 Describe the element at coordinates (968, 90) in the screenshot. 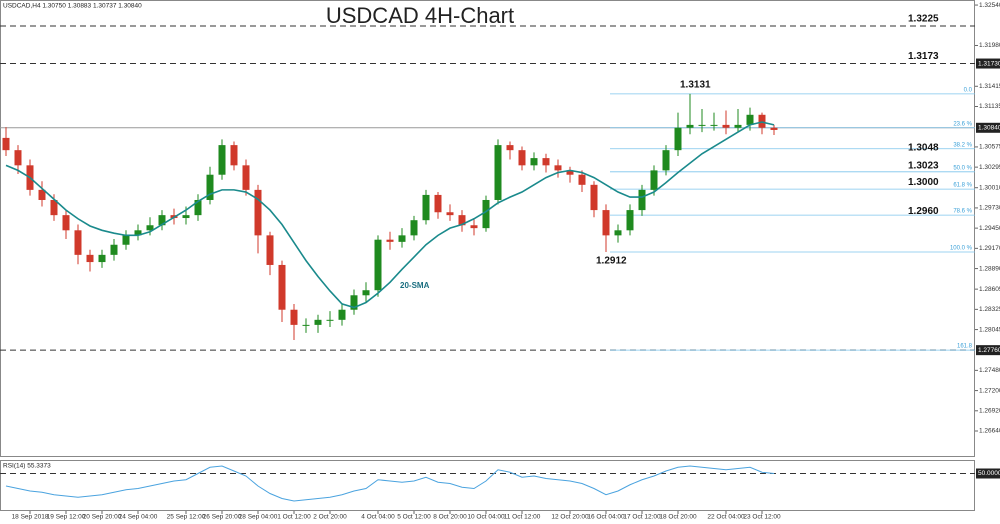

I see `fib-label: 0.0` at that location.